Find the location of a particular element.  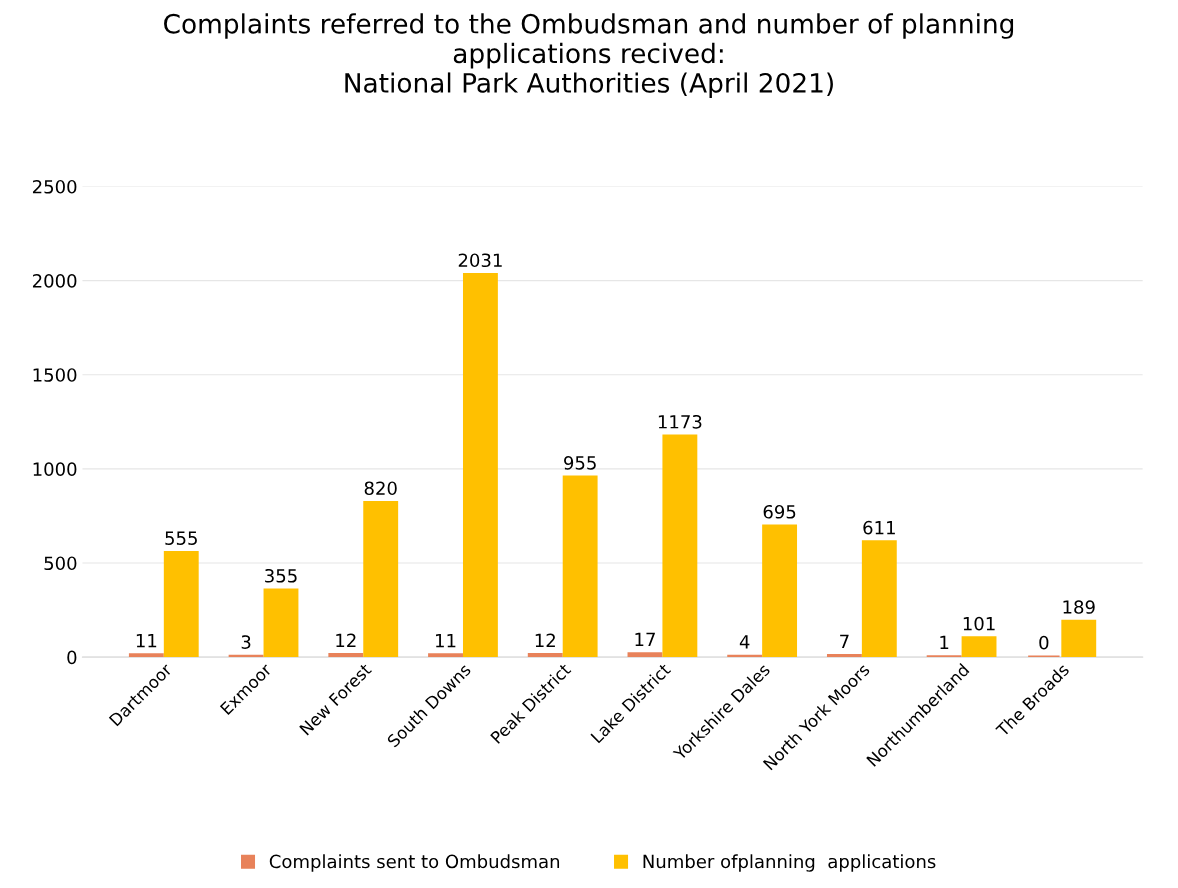

data-label: 4 is located at coordinates (744, 642).